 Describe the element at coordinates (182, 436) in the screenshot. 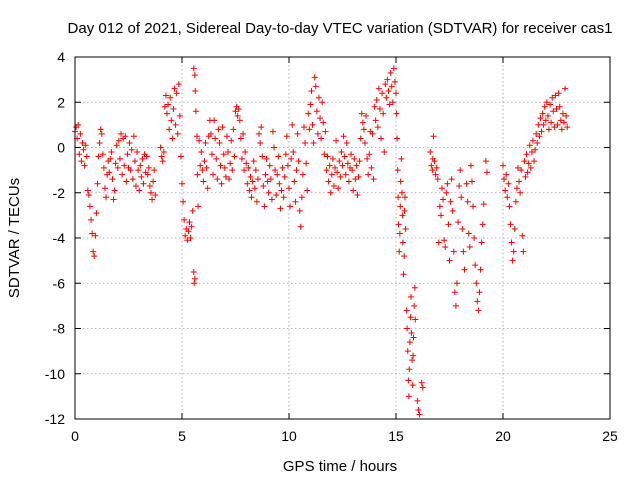

I see `x-tick-label: 5` at that location.